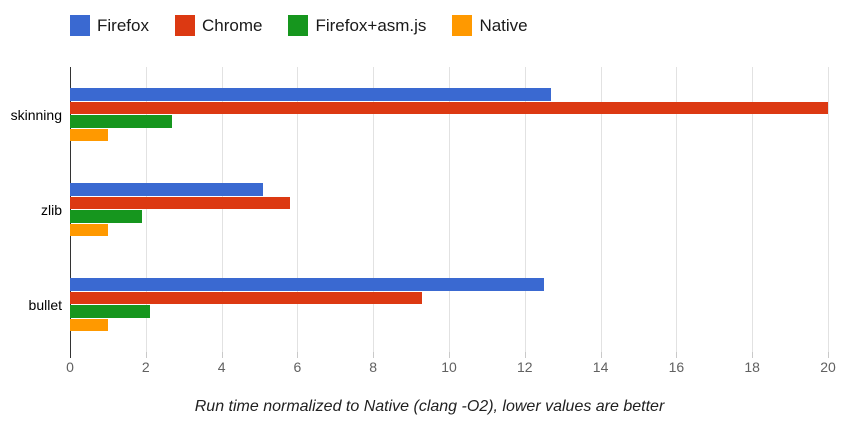 The image size is (859, 432). I want to click on legend-swatch-firefox, so click(80, 25).